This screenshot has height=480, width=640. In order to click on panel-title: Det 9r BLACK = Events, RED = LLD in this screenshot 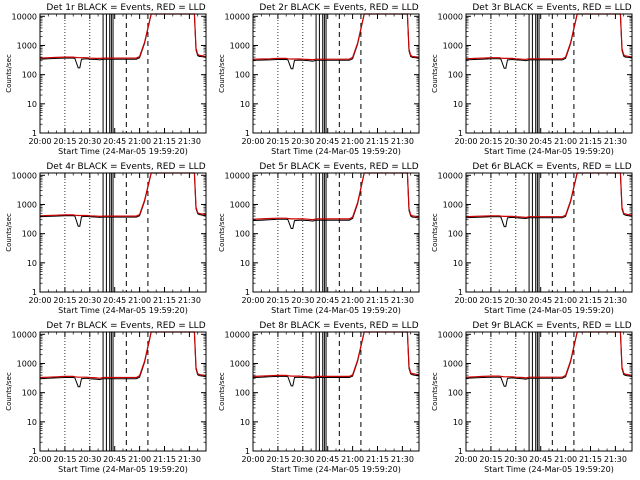, I will do `click(551, 326)`.